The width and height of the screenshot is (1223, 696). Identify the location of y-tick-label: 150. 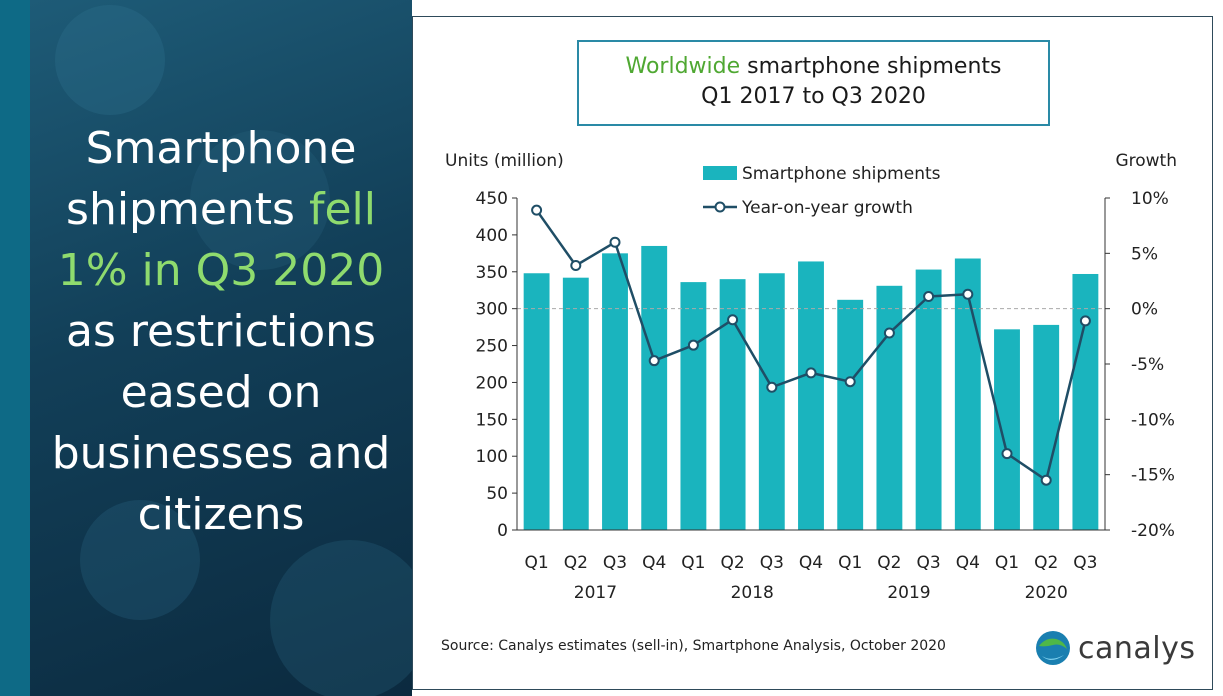
(492, 420).